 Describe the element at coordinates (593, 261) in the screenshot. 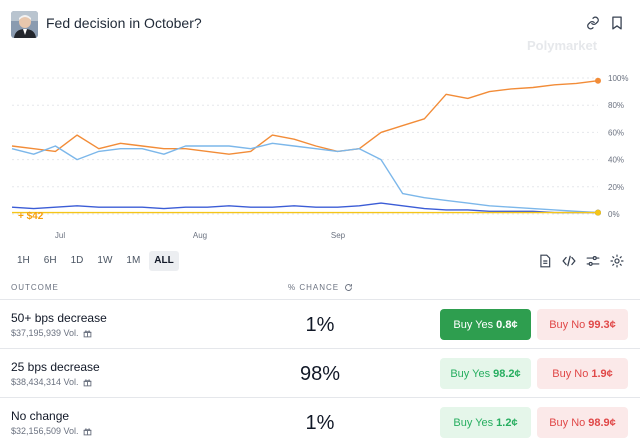

I see `sliders-icon` at that location.